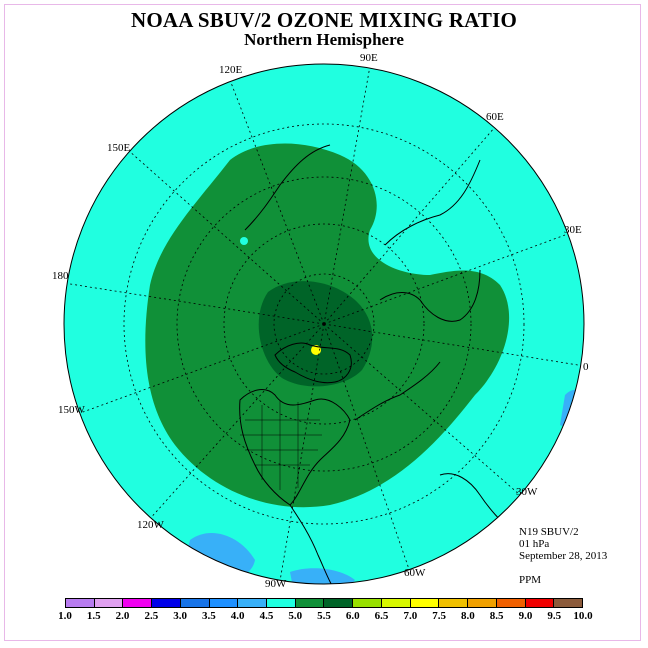 This screenshot has width=648, height=648. I want to click on longitude-label-150e: 150E, so click(119, 148).